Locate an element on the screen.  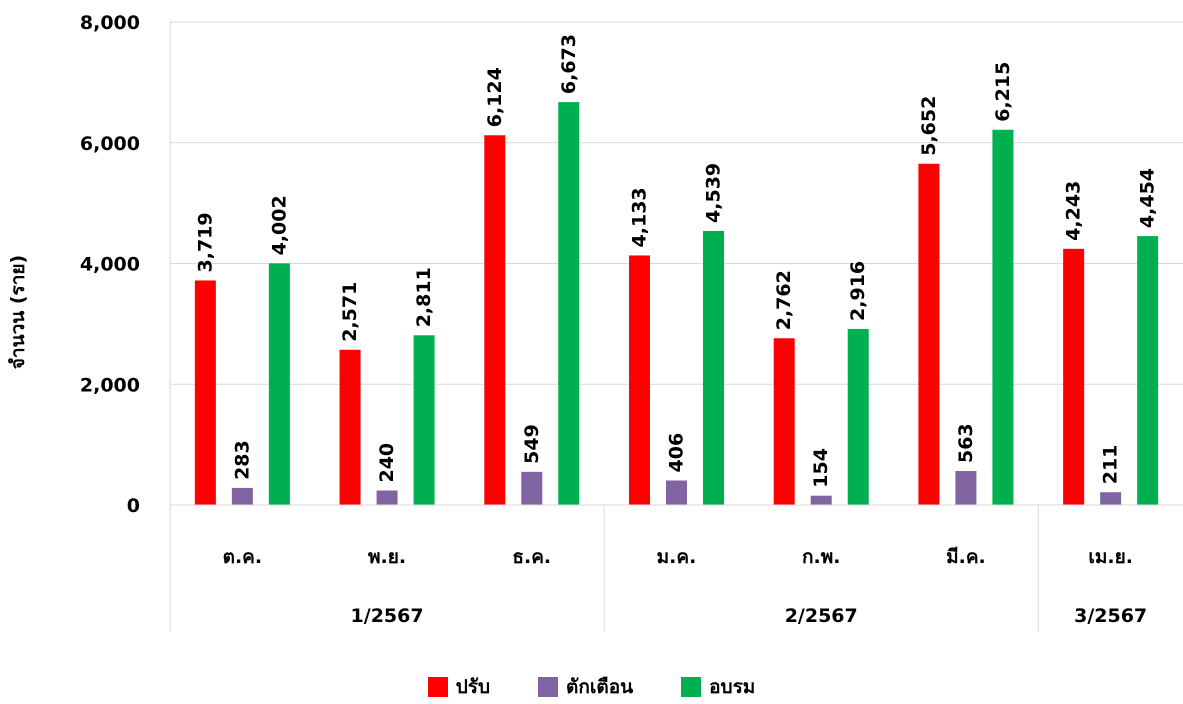
legend-item-fine: ปรับ is located at coordinates (459, 687).